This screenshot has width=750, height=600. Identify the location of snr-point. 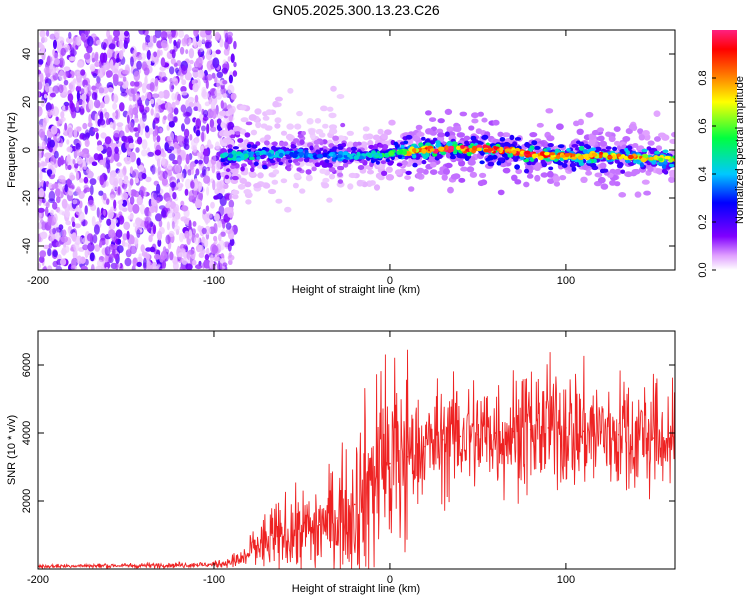
(240, 560).